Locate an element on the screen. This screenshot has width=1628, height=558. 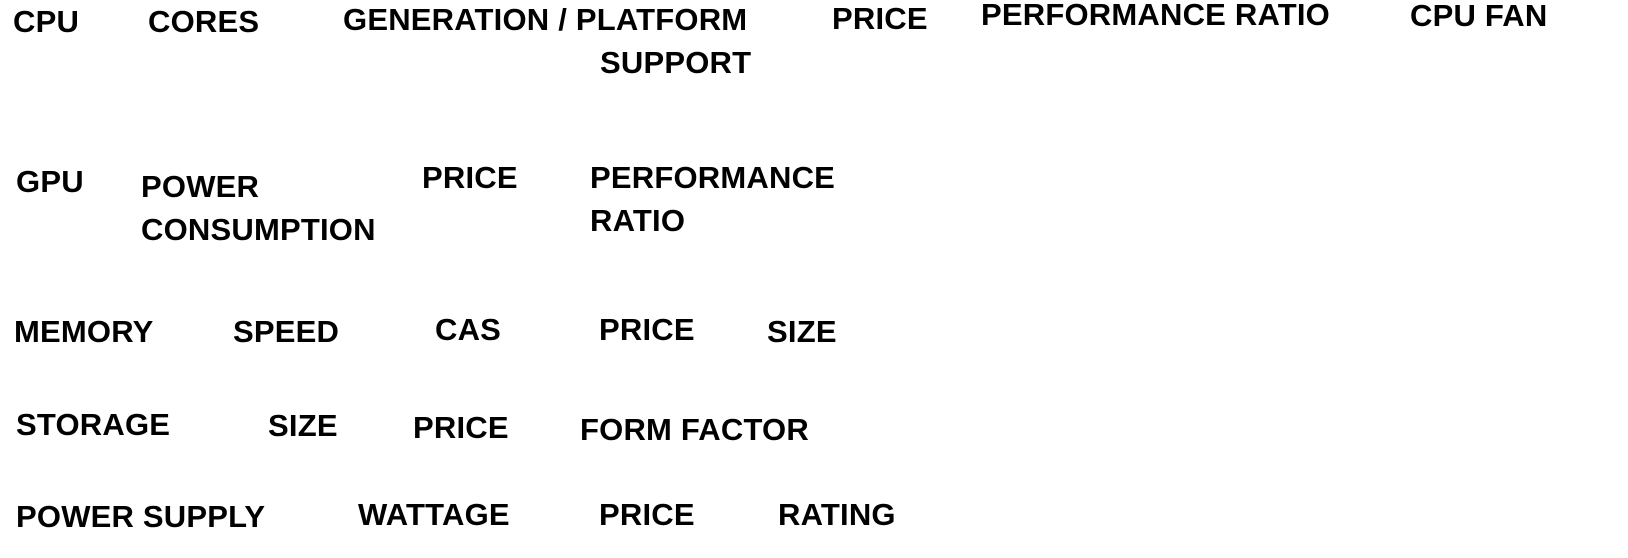
memory-price-label: PRICE is located at coordinates (647, 329).